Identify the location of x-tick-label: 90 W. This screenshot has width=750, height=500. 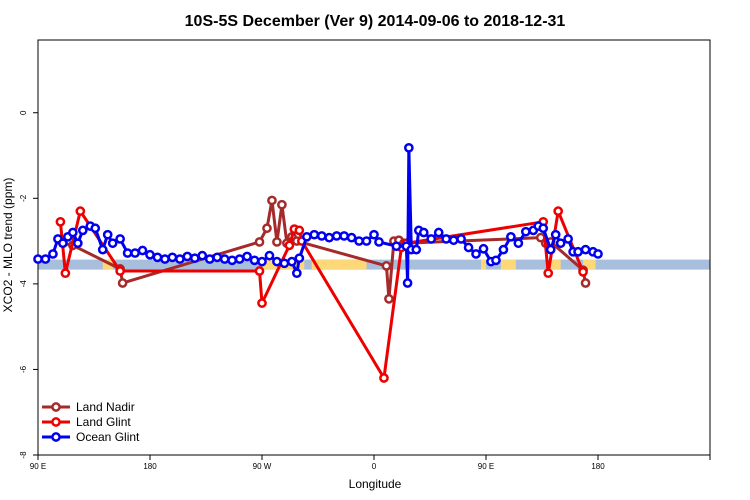
(262, 466).